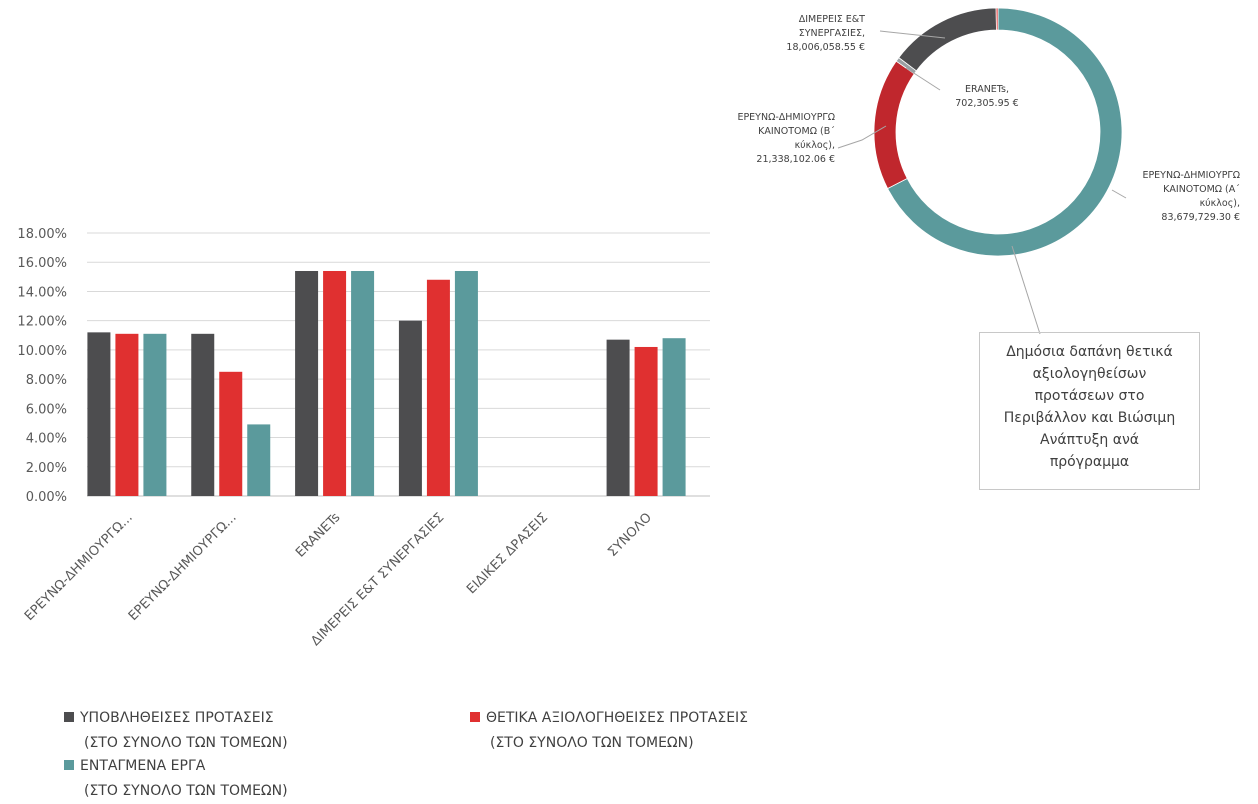 This screenshot has width=1258, height=804. Describe the element at coordinates (825, 47) in the screenshot. I see `donut-label-line: 18,006,058.55 €` at that location.